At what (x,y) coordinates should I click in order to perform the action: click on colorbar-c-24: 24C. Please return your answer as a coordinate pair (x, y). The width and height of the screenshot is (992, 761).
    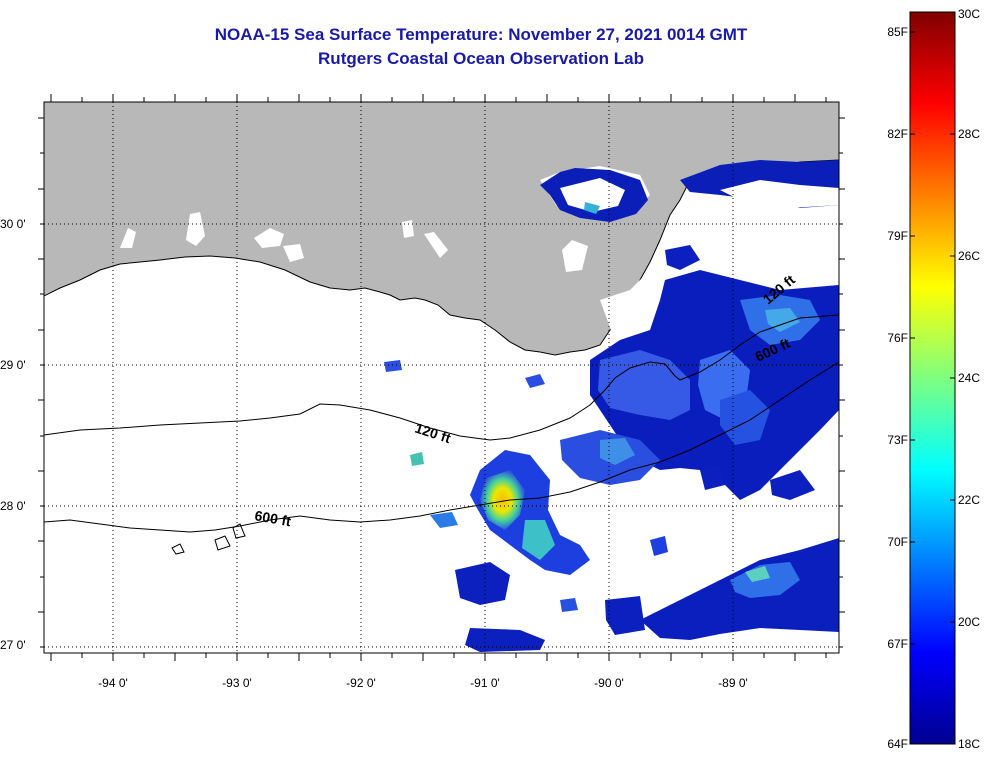
    Looking at the image, I should click on (969, 378).